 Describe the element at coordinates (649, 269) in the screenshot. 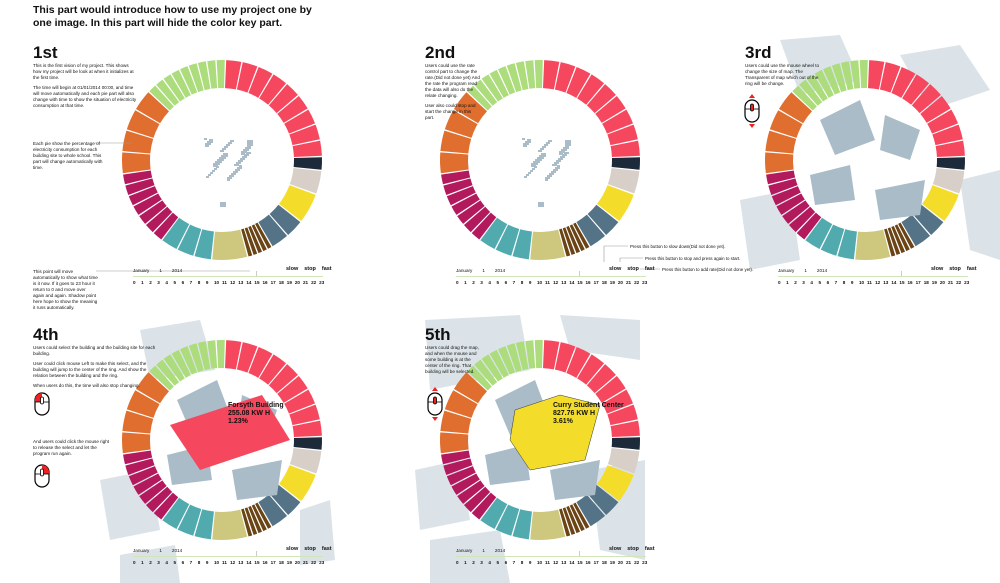

I see `fast-button: fast` at that location.